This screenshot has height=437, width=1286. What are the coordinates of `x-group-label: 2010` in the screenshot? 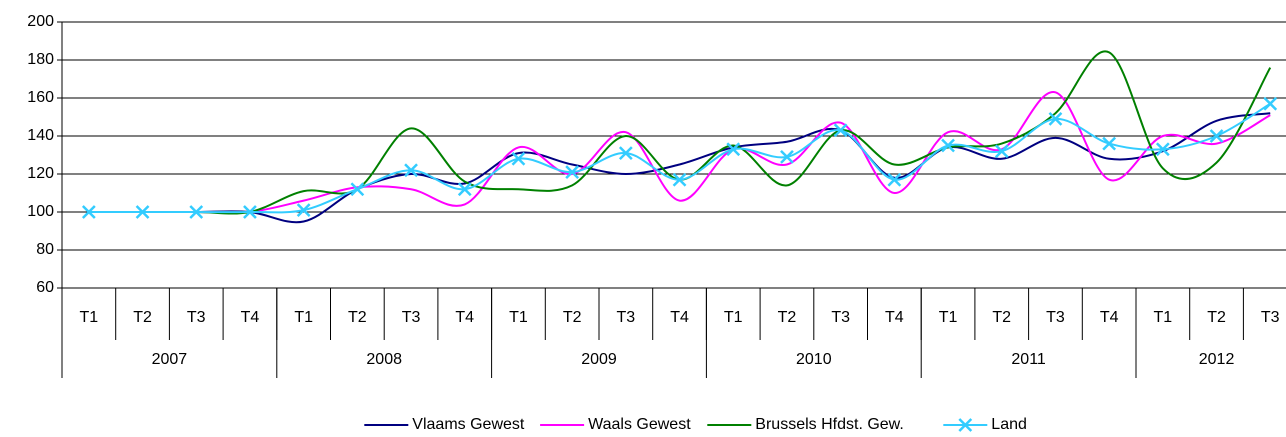 It's located at (814, 359).